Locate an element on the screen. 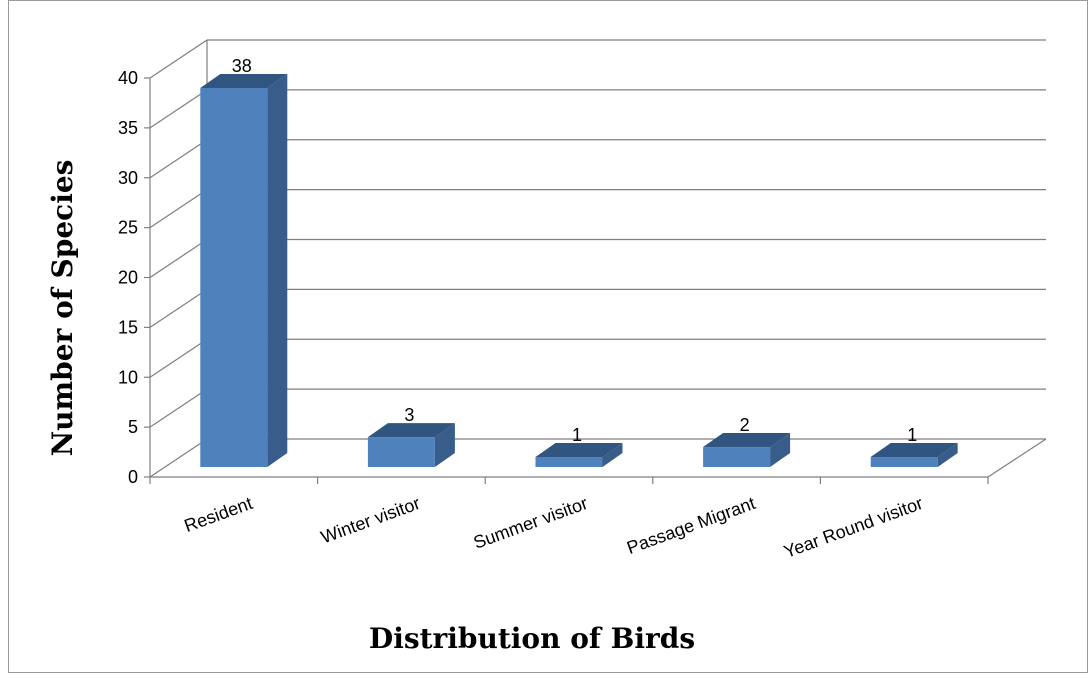 The height and width of the screenshot is (678, 1089). y-tick-label: 35 is located at coordinates (128, 128).